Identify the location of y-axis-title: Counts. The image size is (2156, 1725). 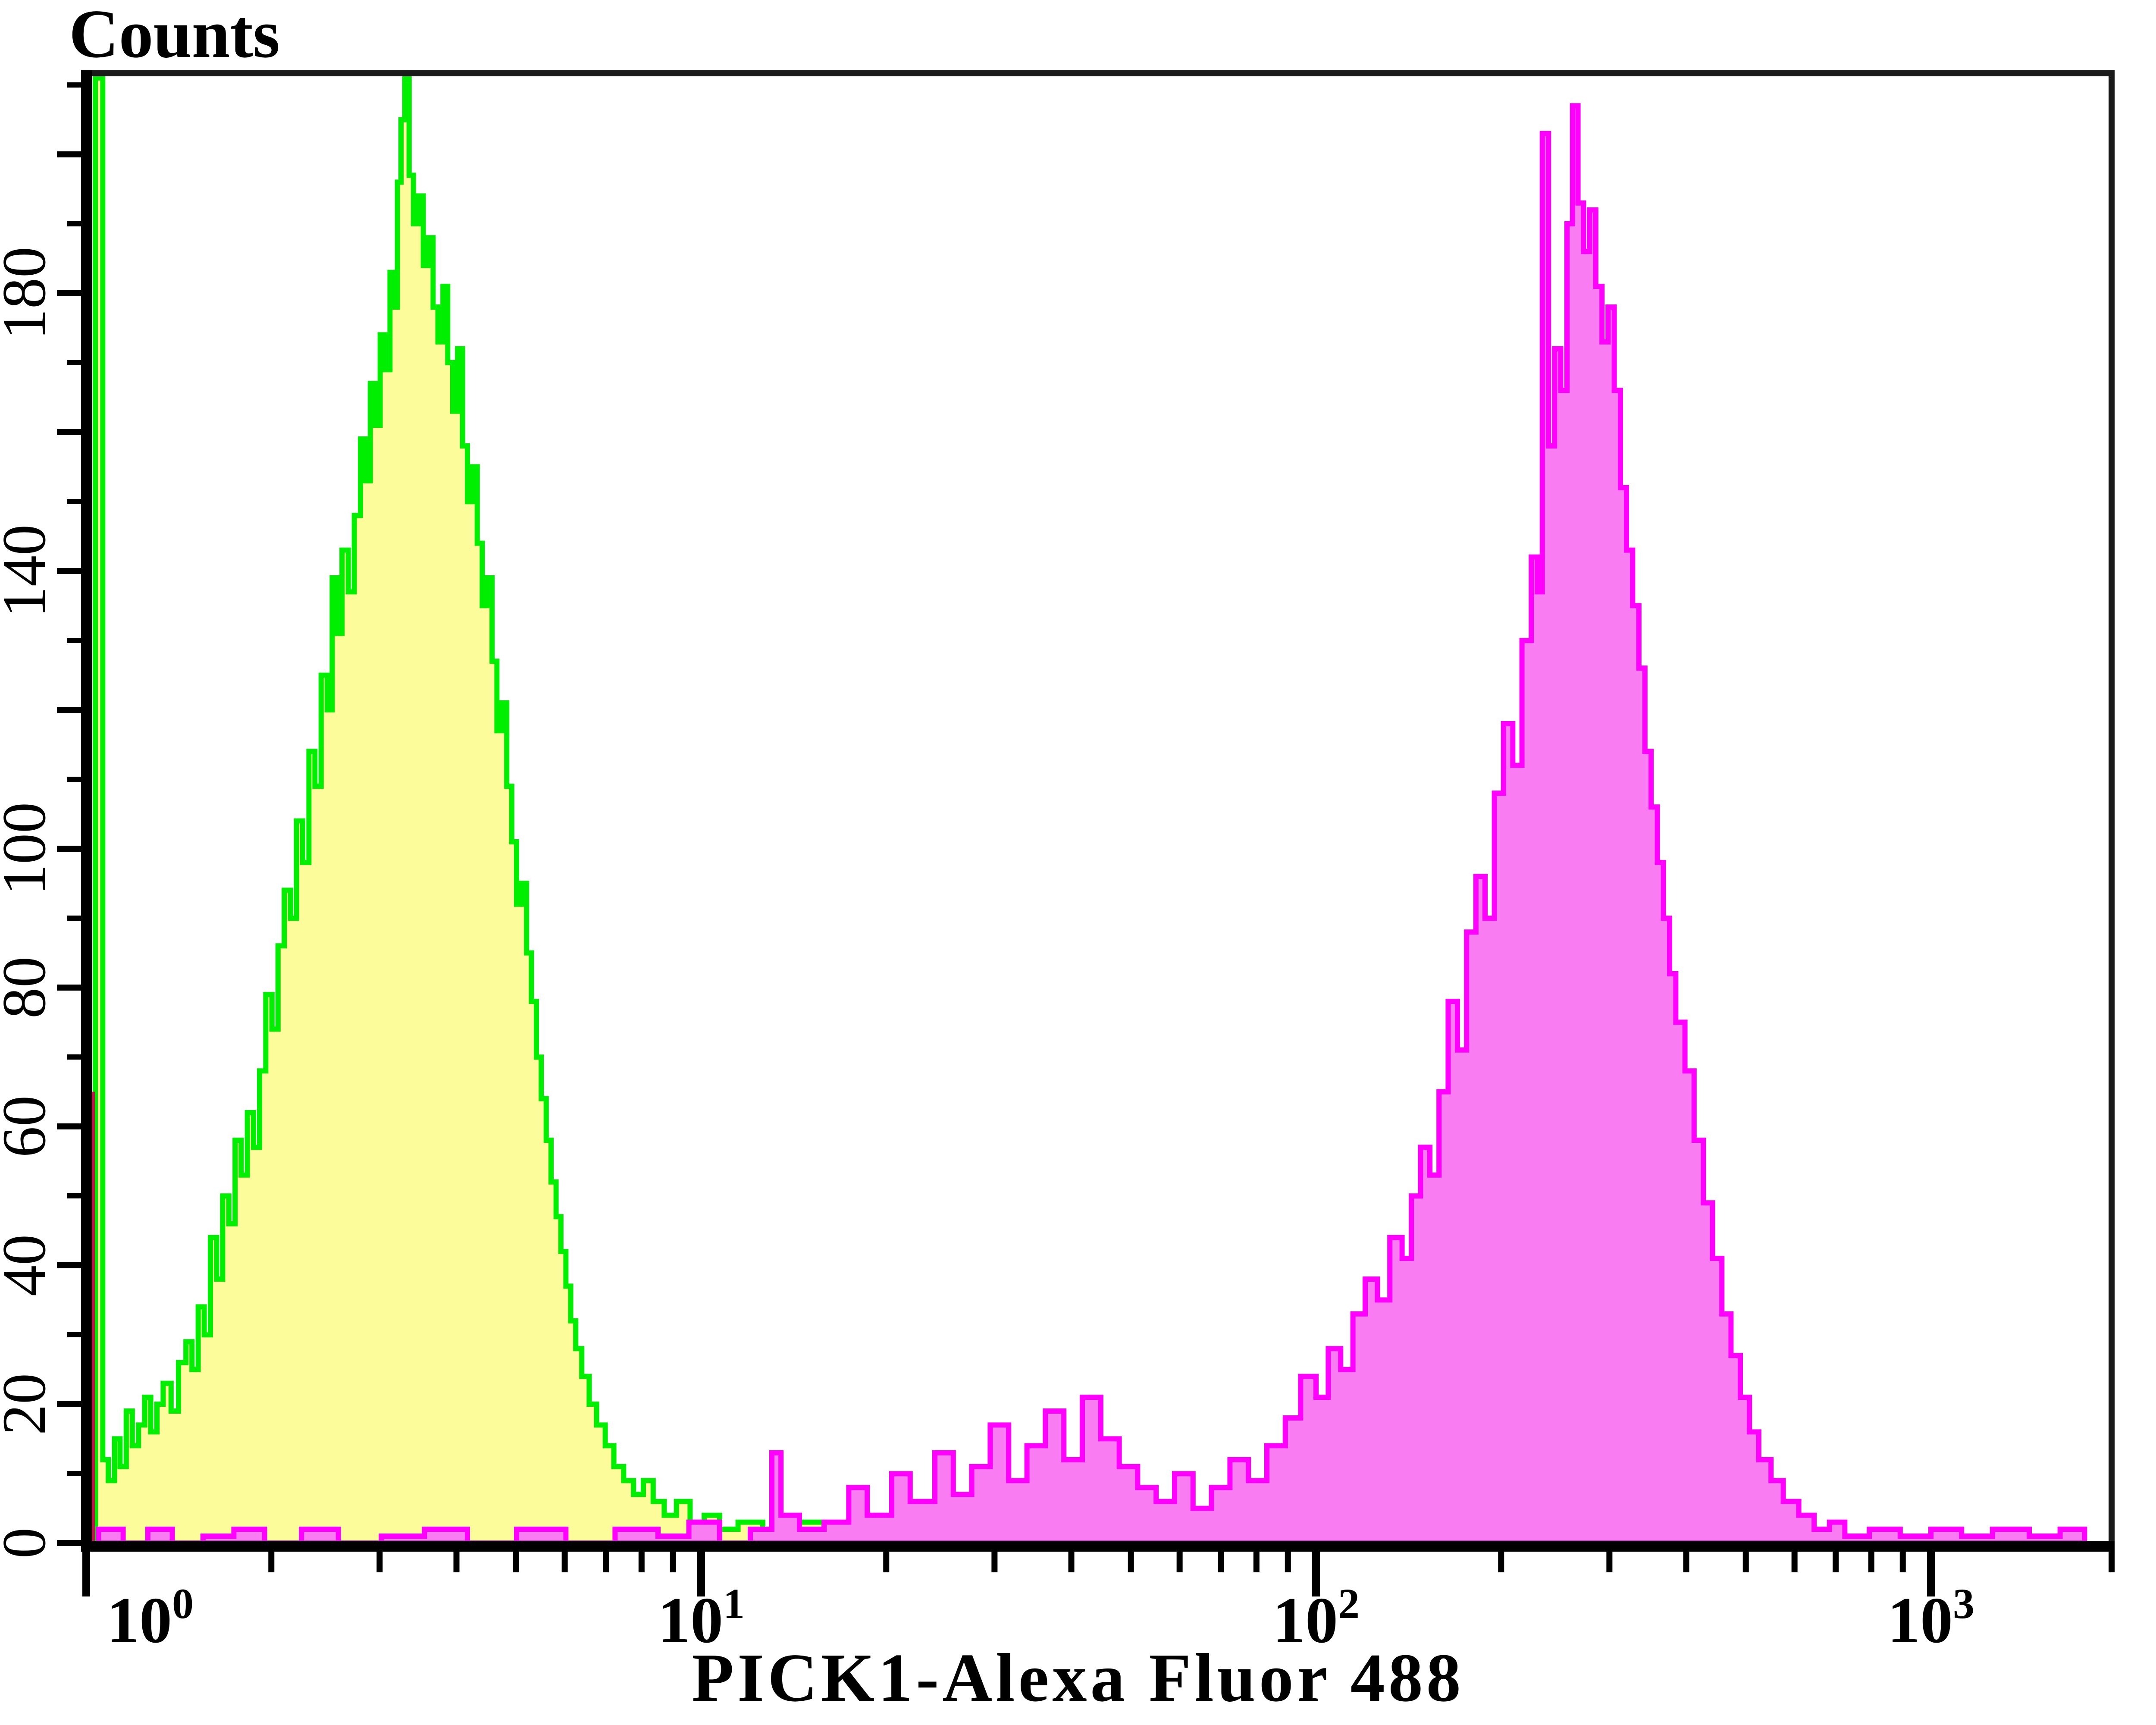
(174, 36).